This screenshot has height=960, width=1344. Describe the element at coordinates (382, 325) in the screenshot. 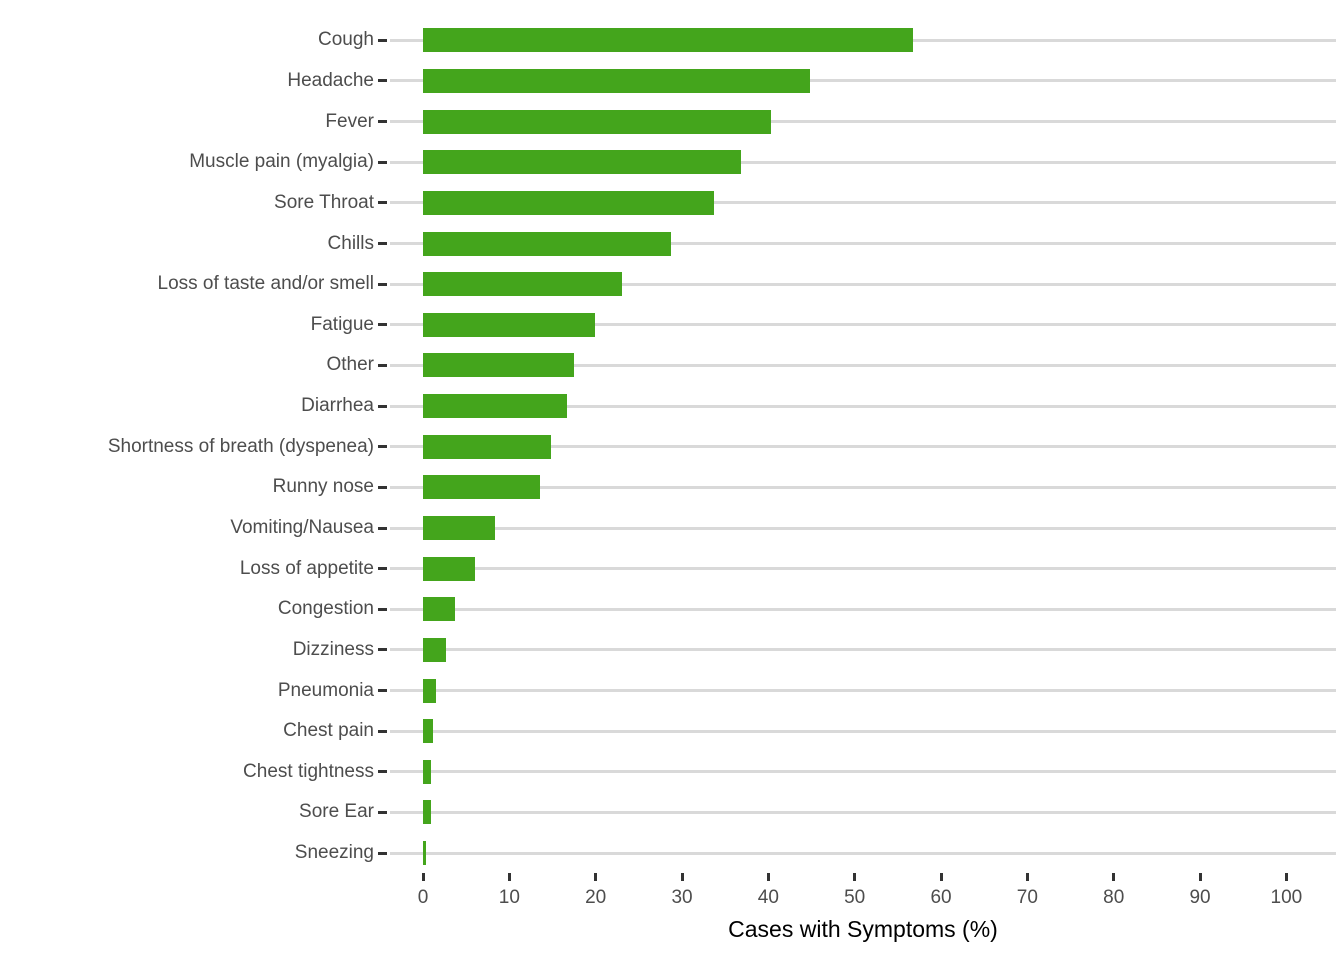

I see `y-tick-fatigue` at that location.